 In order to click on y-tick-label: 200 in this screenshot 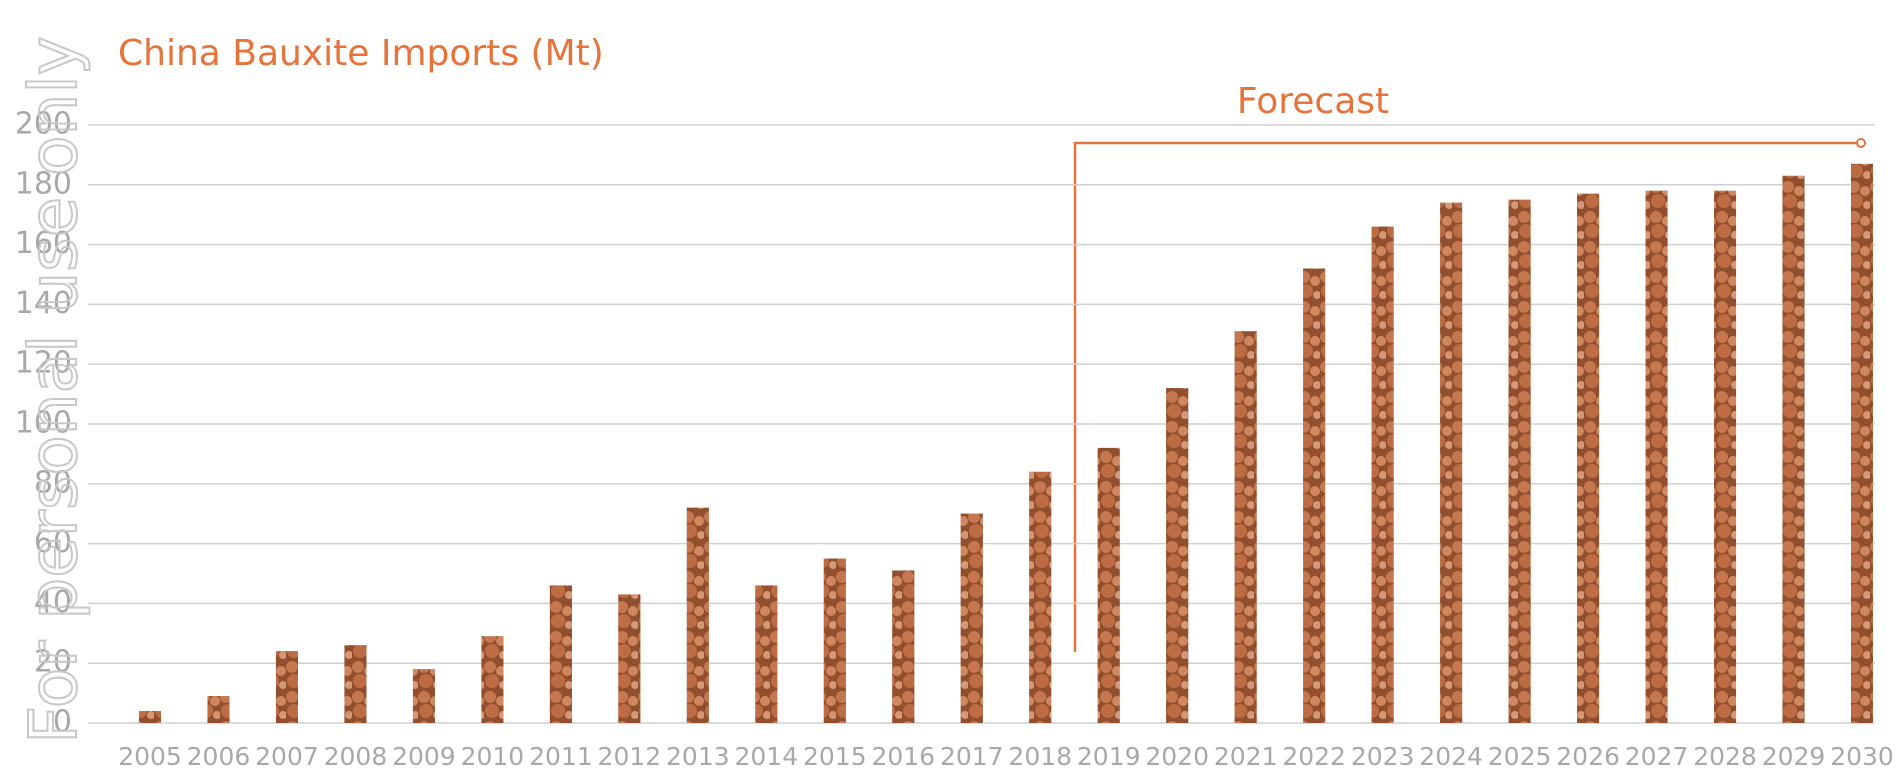, I will do `click(43, 124)`.